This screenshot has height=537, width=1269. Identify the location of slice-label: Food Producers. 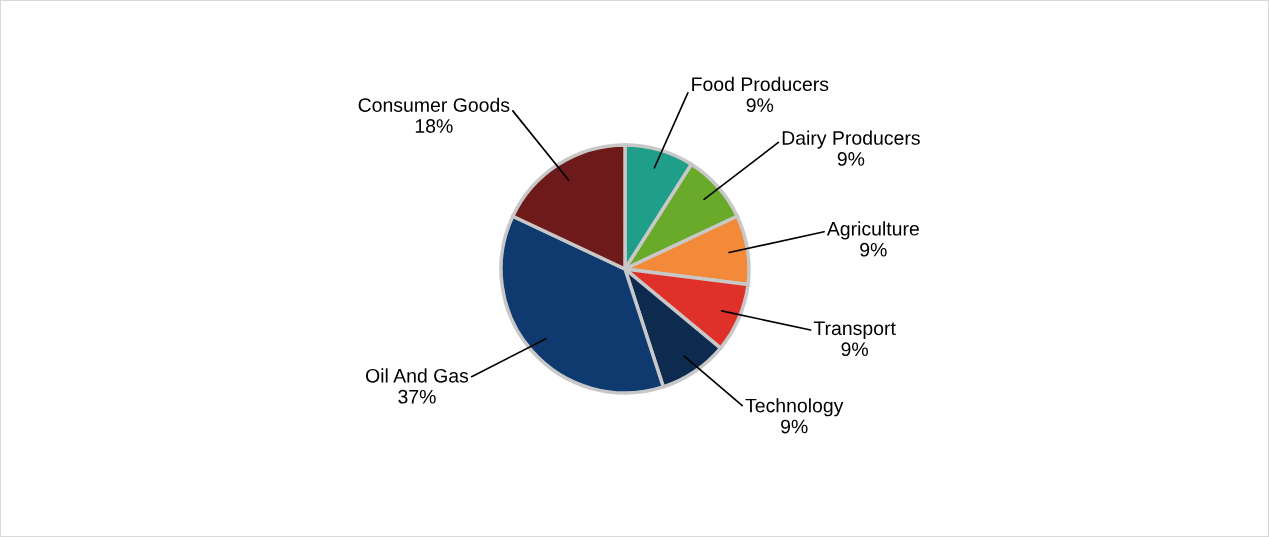
(760, 84).